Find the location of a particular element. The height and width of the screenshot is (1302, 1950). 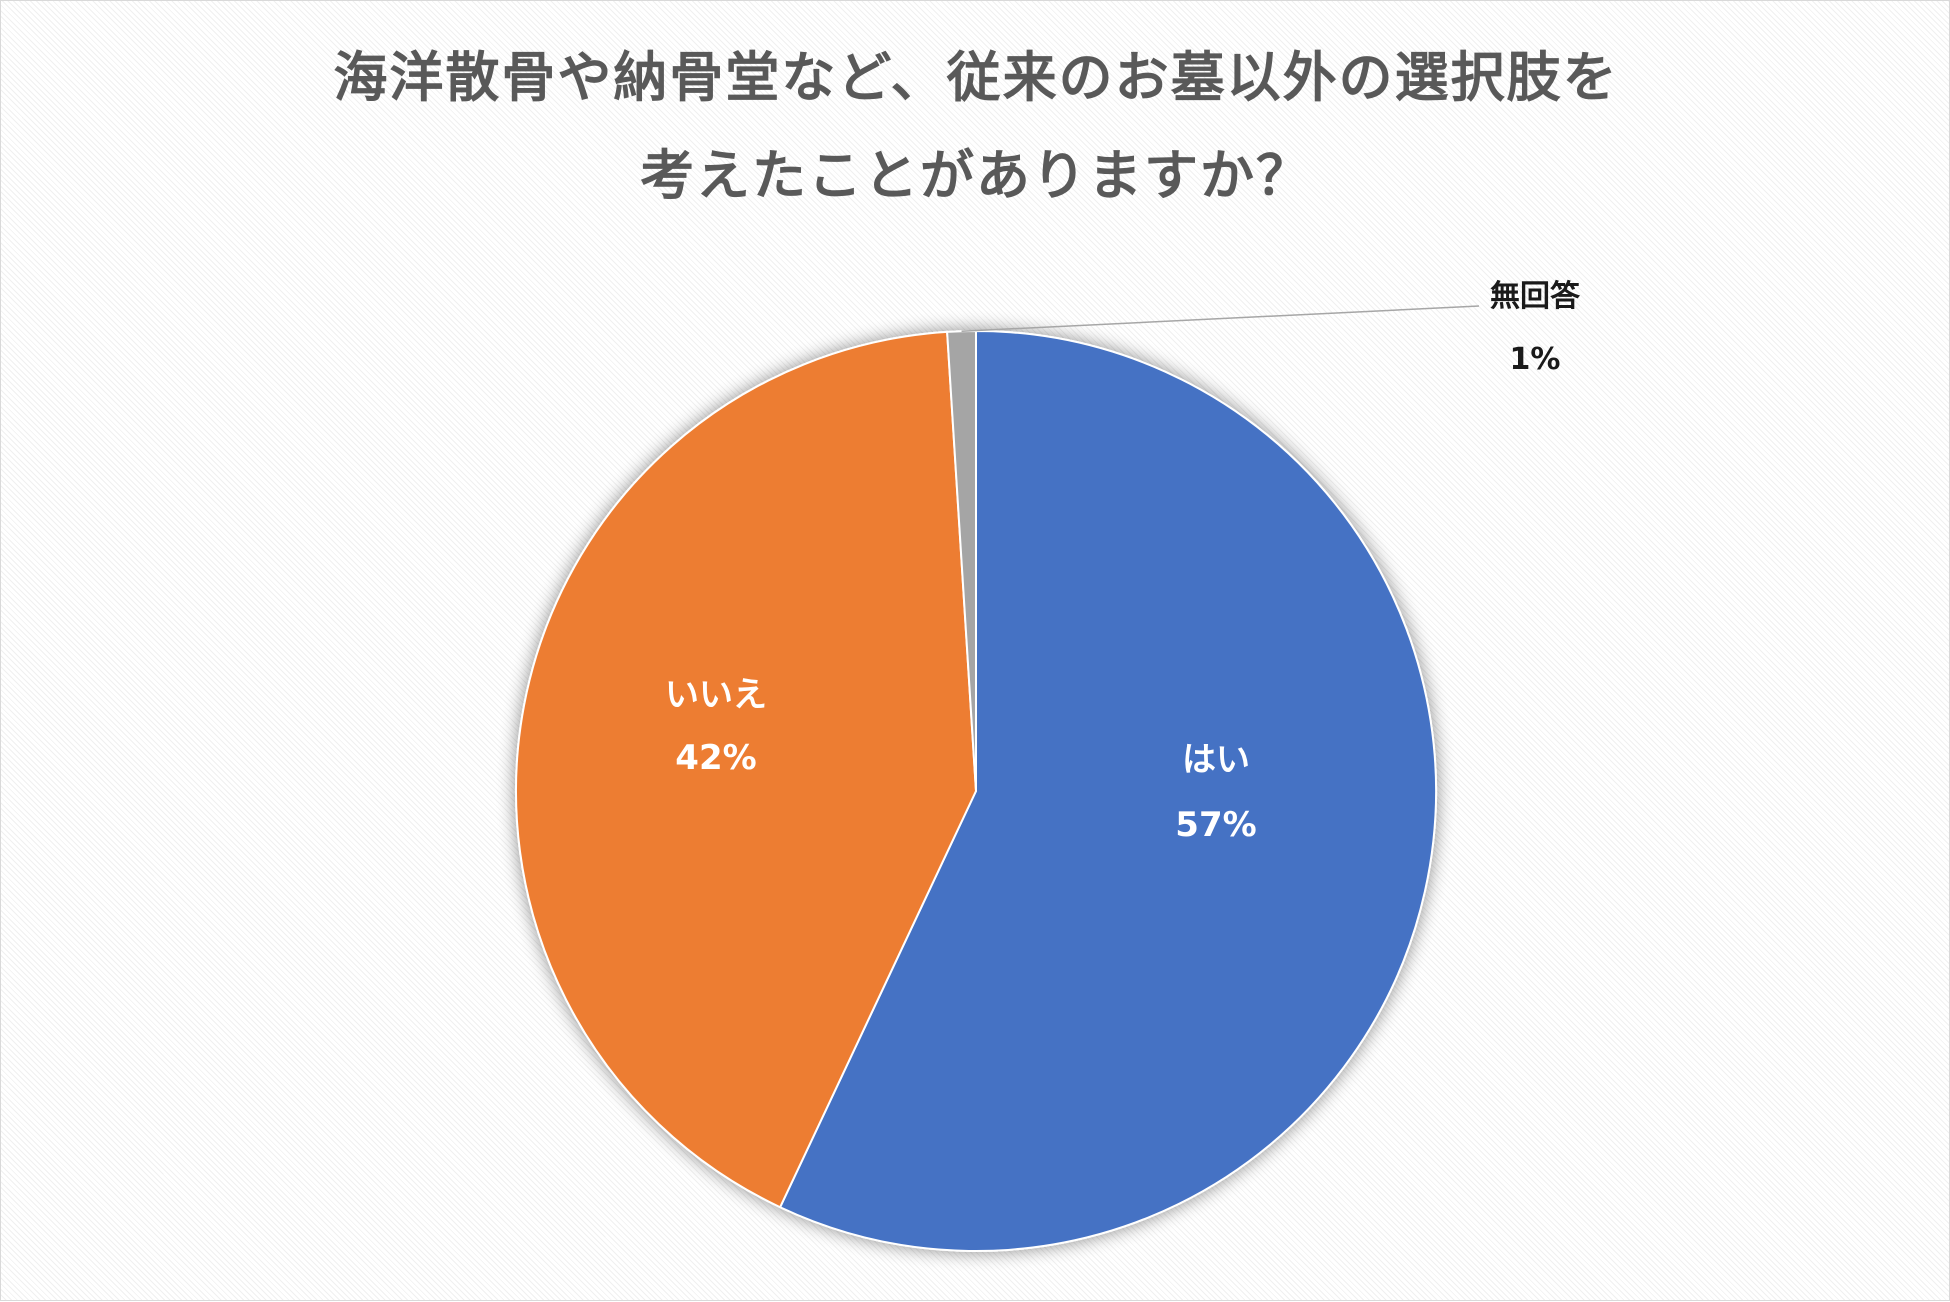

leader-line-mukaitou is located at coordinates (1220, 318).